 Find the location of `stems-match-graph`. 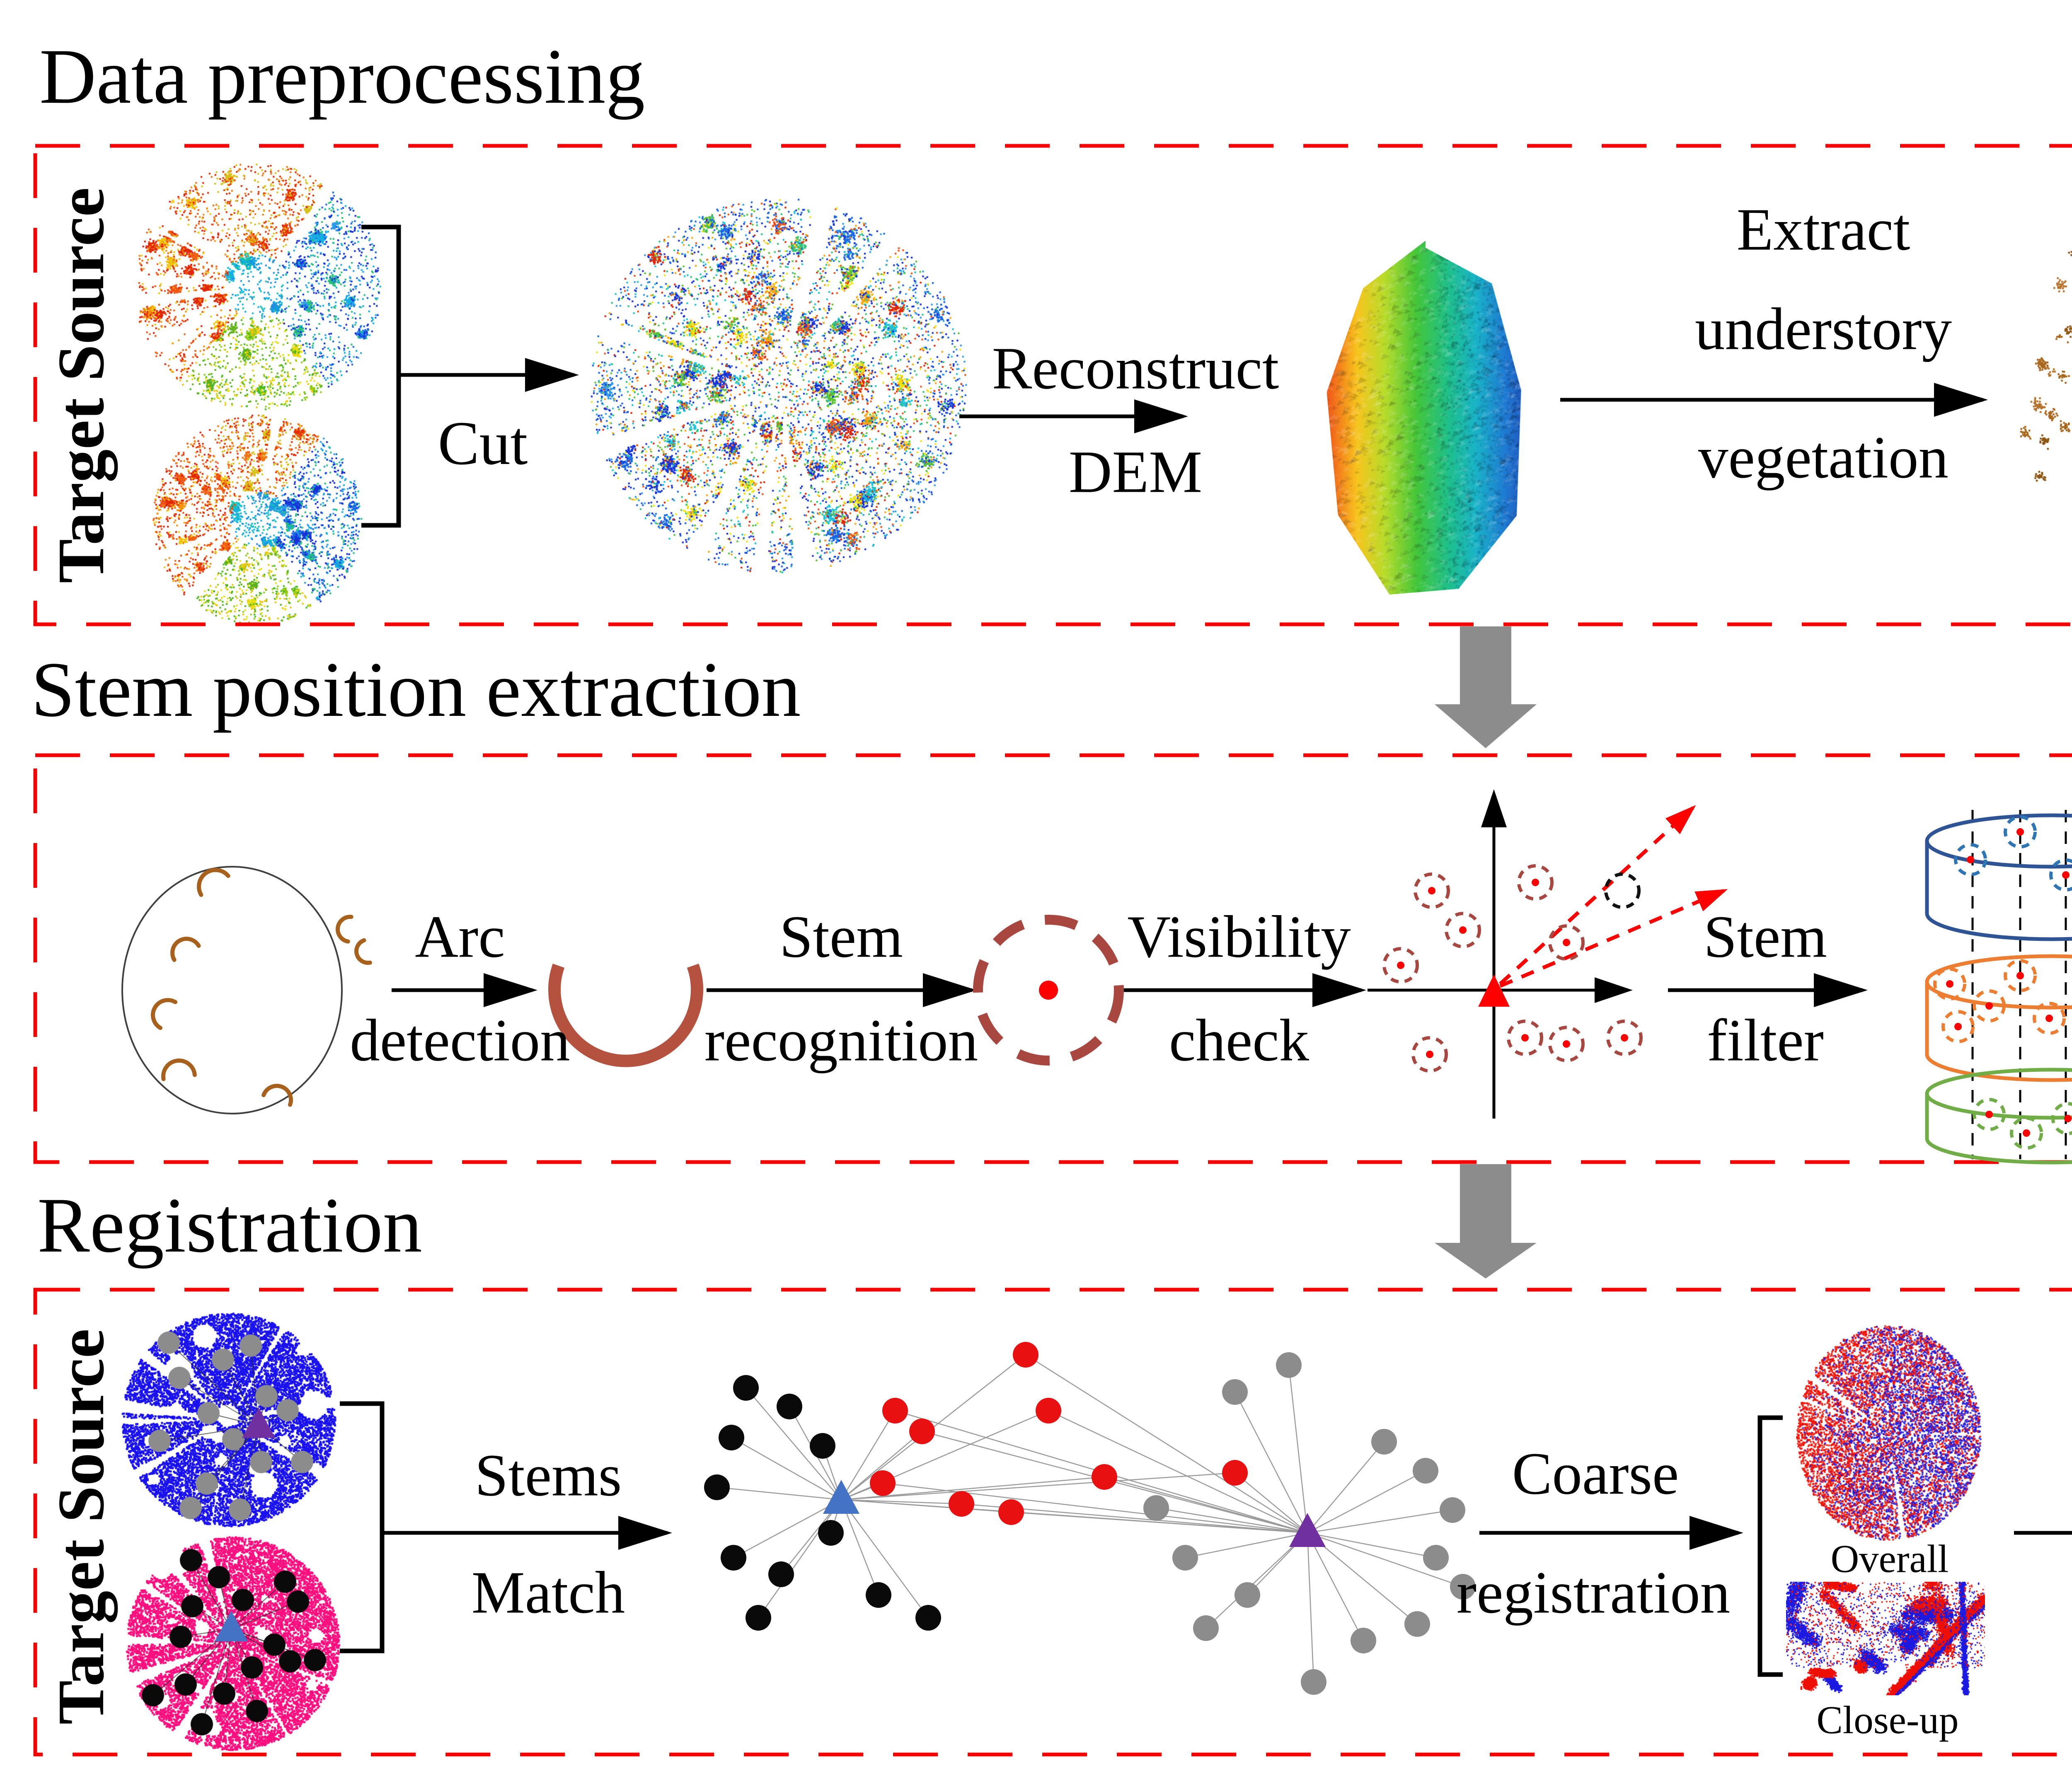

stems-match-graph is located at coordinates (1090, 1519).